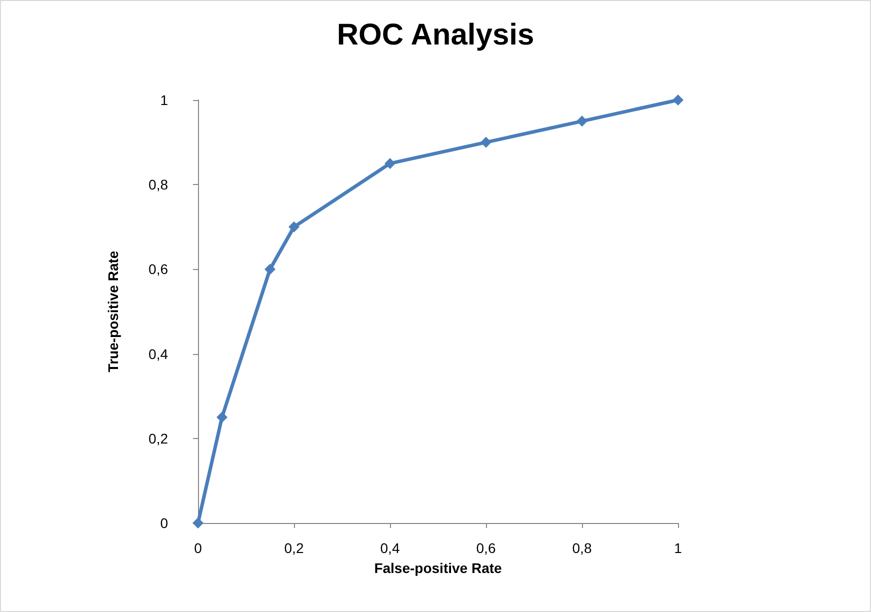 The image size is (871, 612). What do you see at coordinates (198, 548) in the screenshot?
I see `x-tick-label: 0` at bounding box center [198, 548].